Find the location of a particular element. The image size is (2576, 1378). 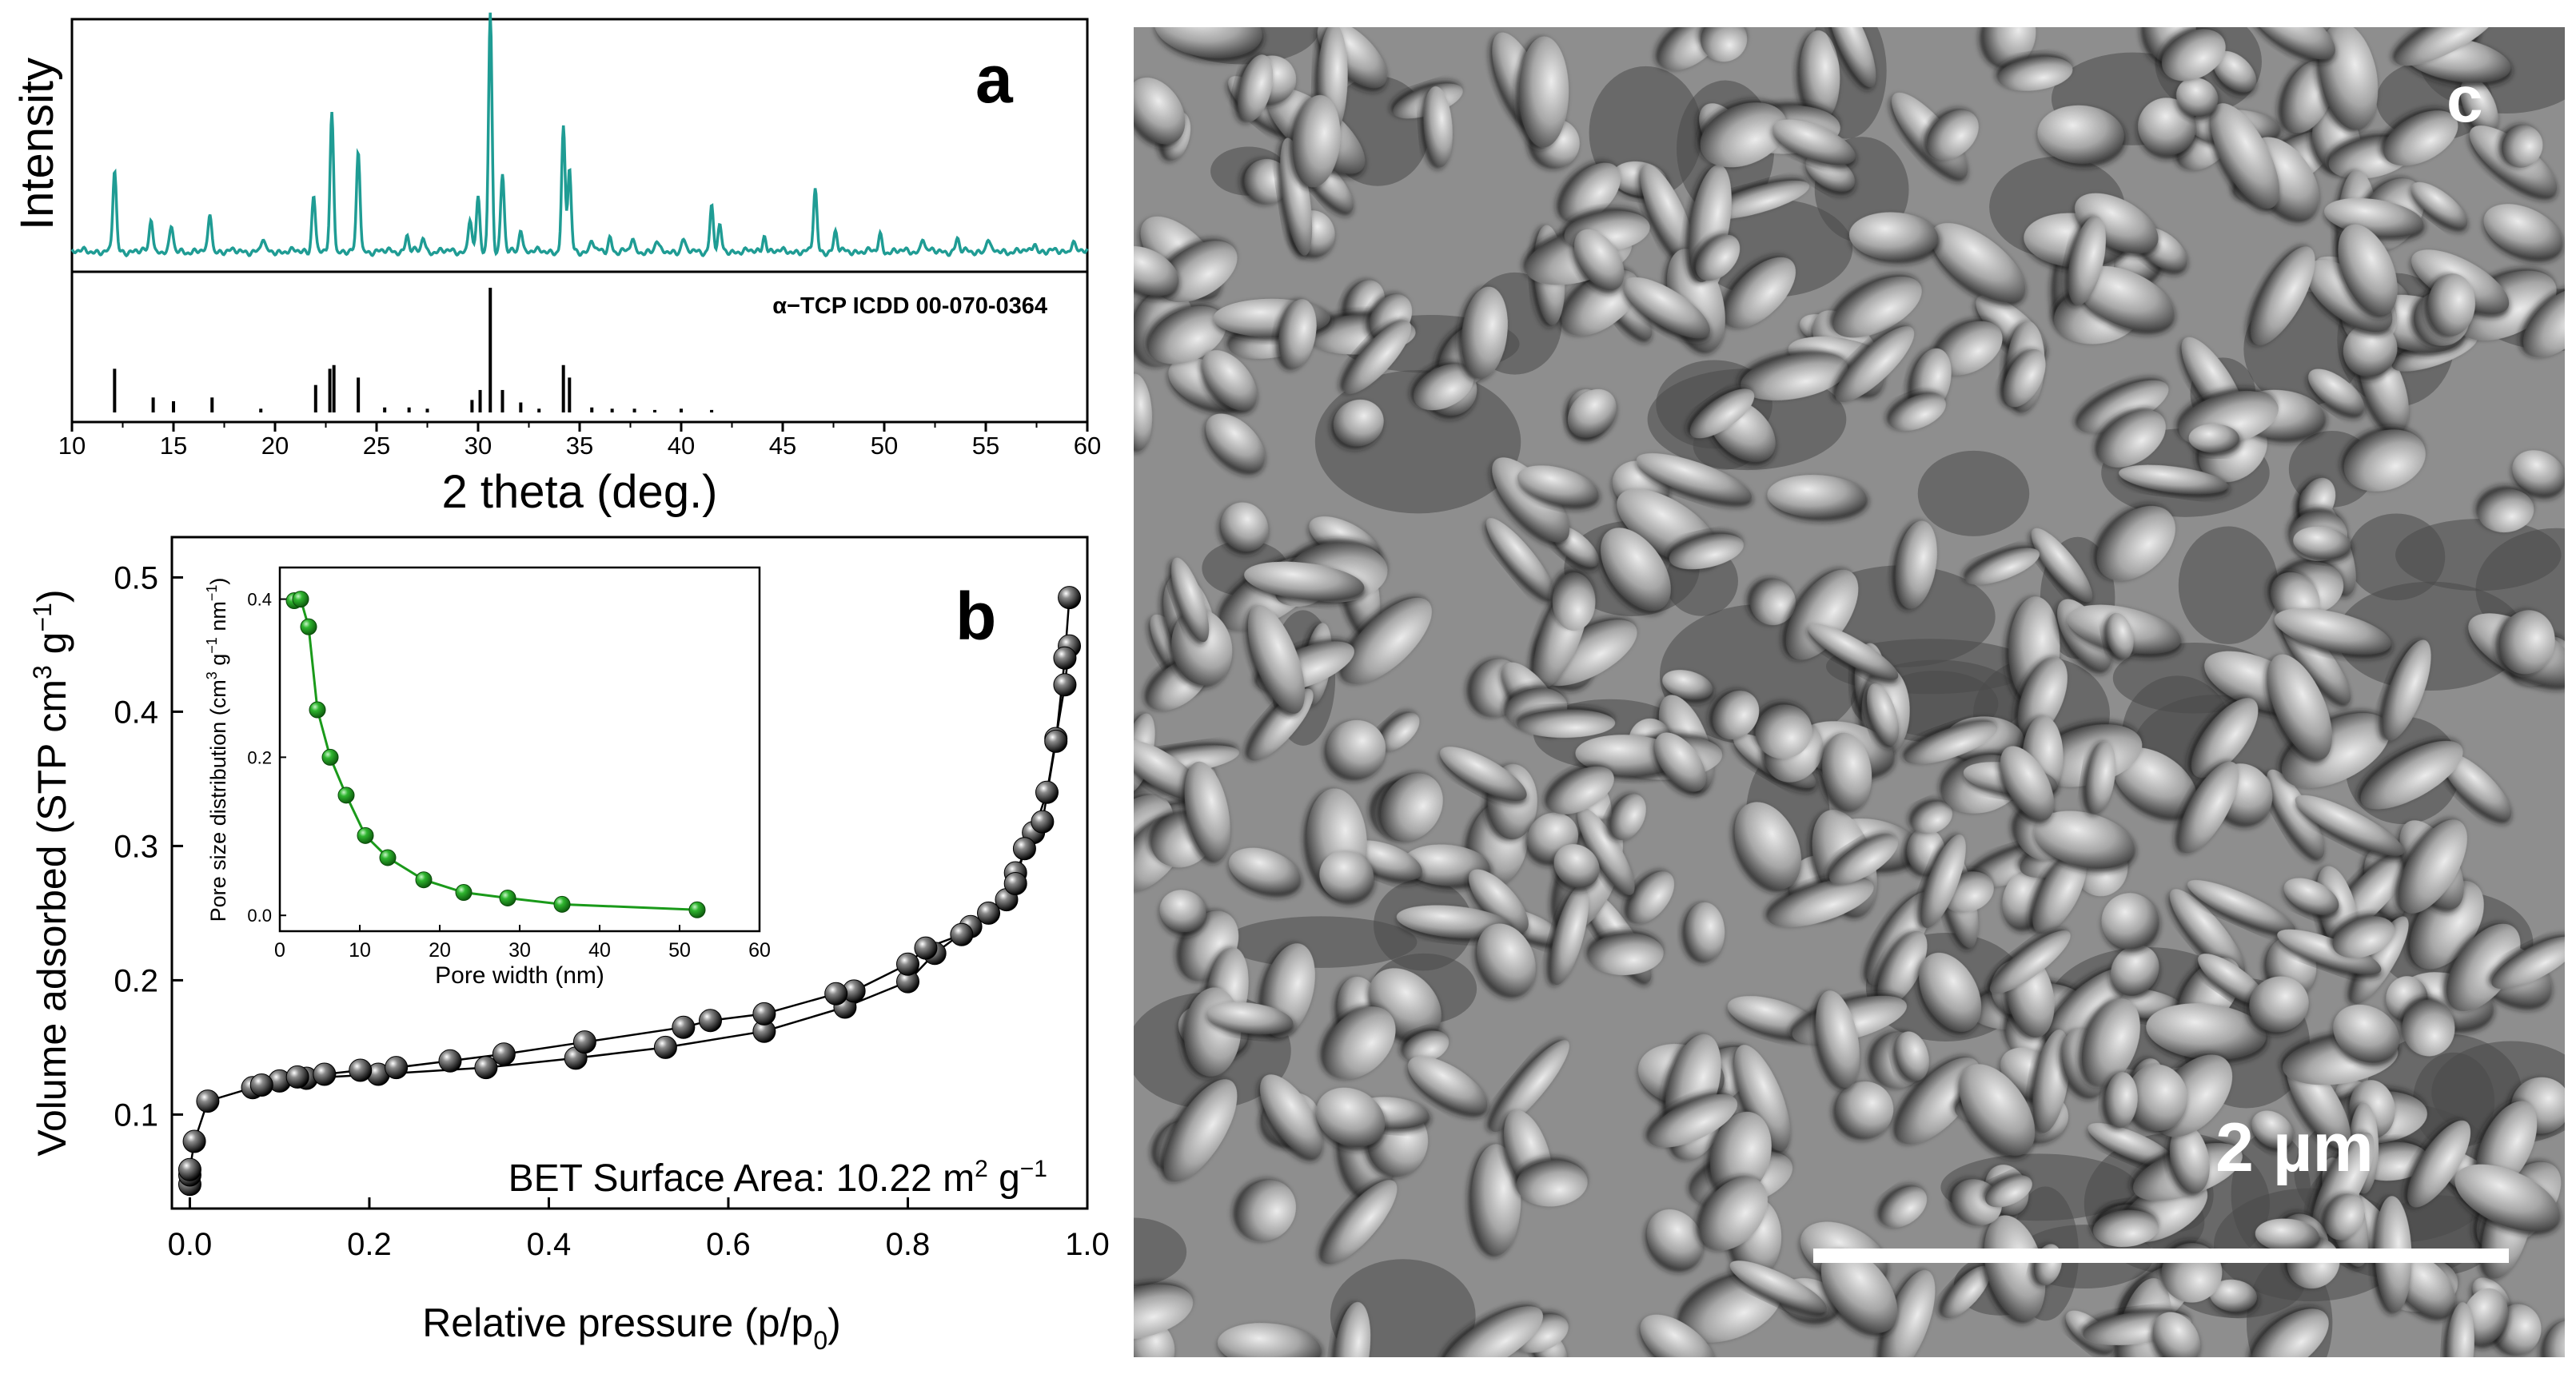

inset-axes: 0 10 20 30 40 50 60 0.0 0.2 0.4 is located at coordinates (509, 776).